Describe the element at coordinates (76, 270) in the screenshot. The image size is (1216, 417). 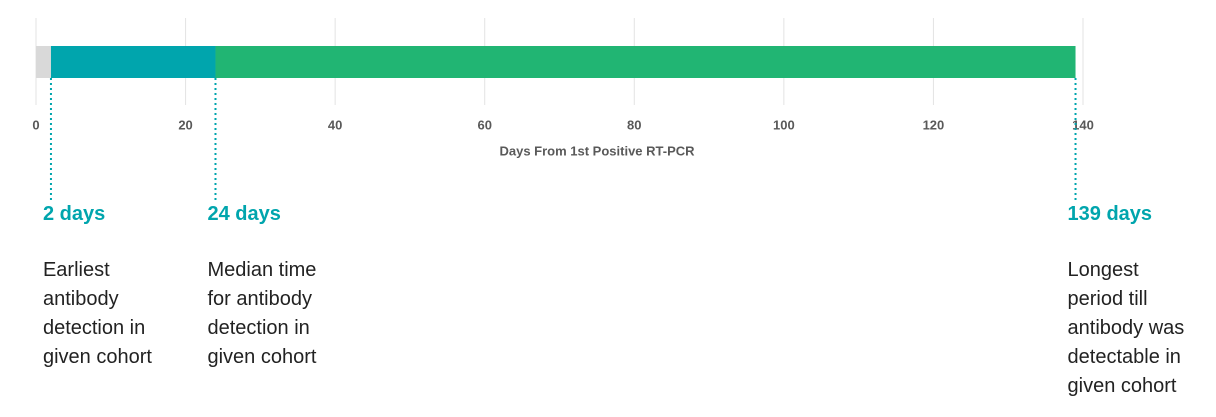
I see `description-line: Earliest` at that location.